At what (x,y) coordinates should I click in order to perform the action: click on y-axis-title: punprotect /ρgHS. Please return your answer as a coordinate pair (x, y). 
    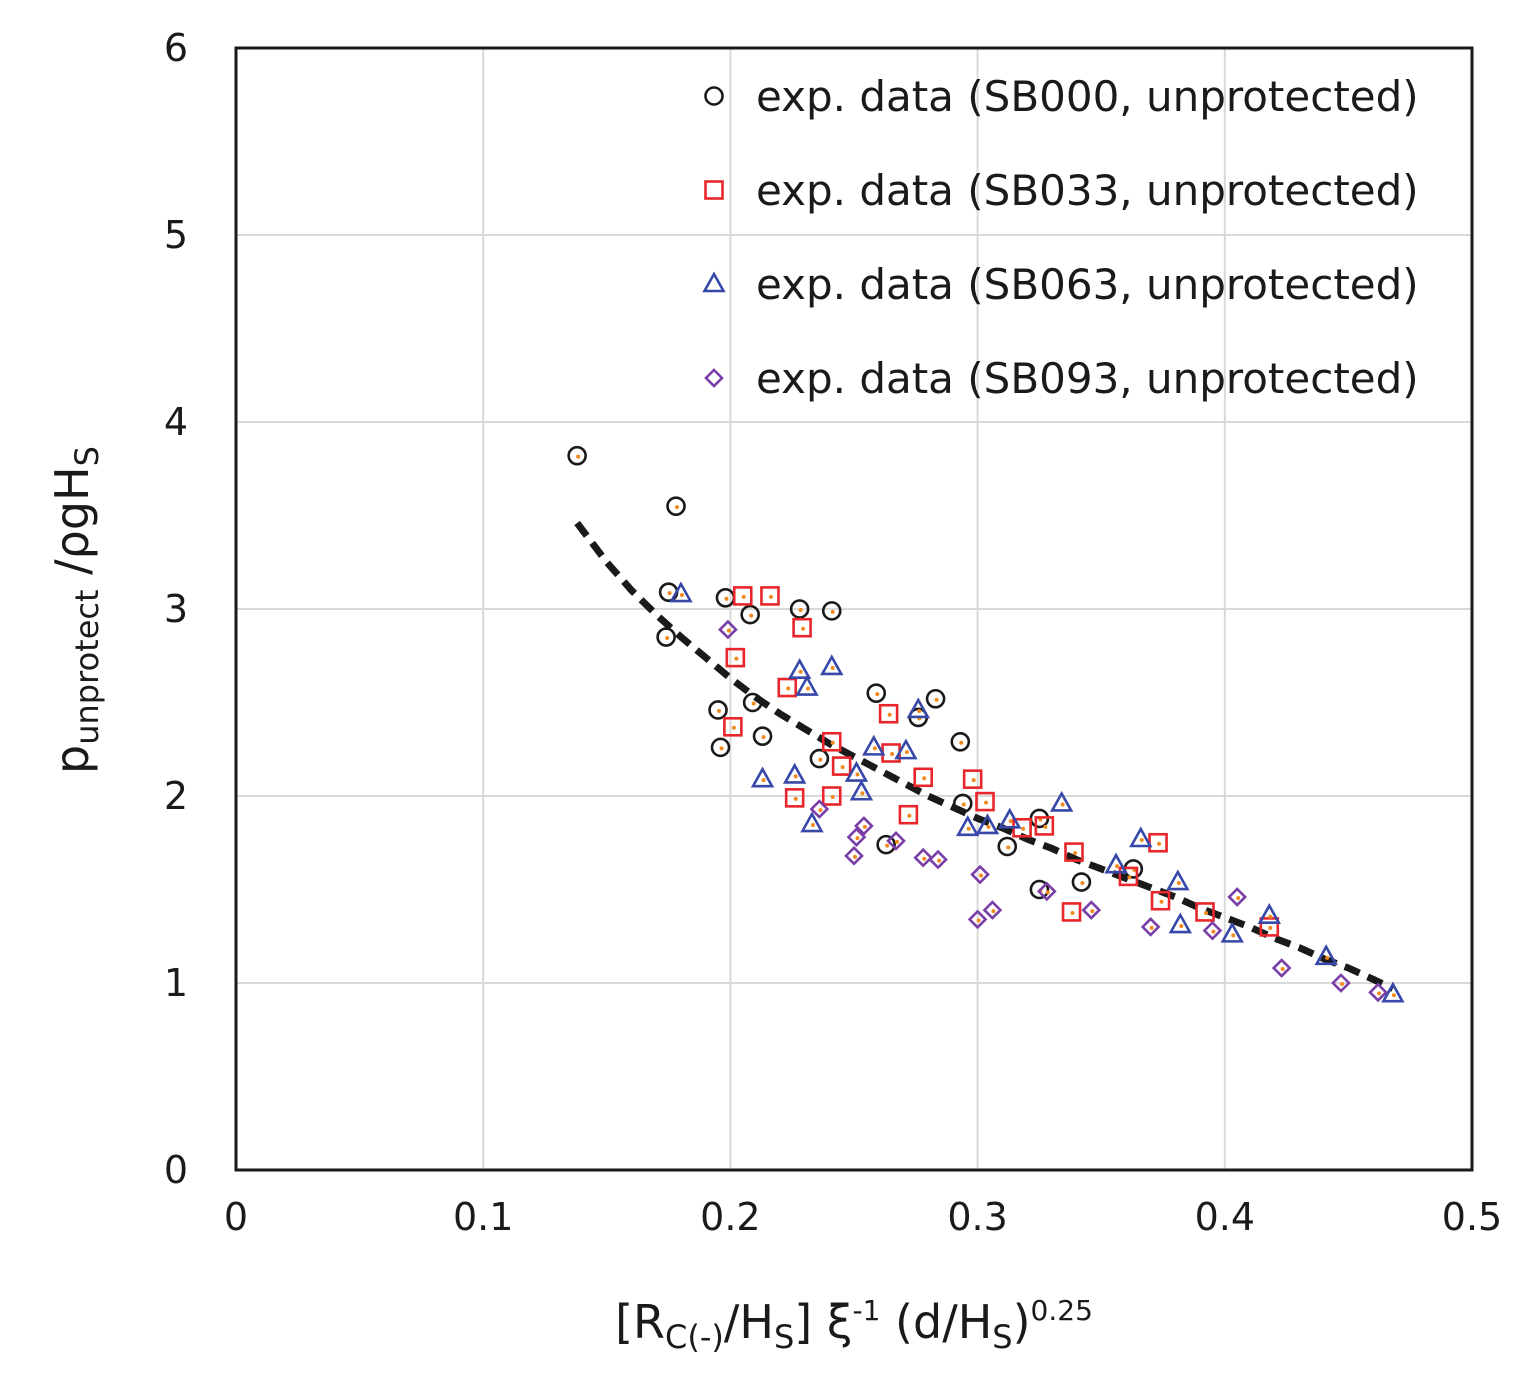
    Looking at the image, I should click on (75, 610).